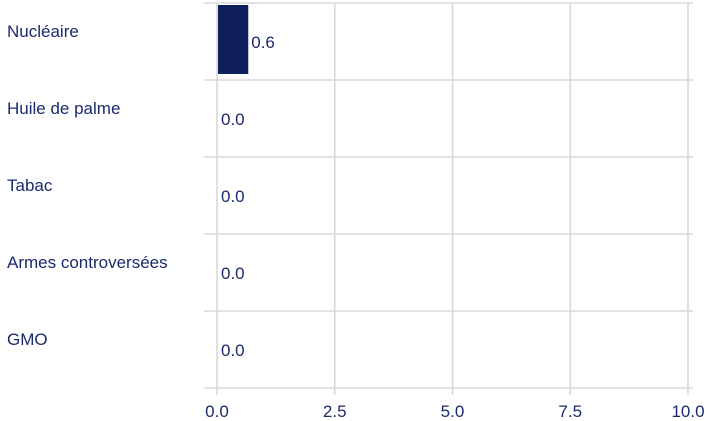 The width and height of the screenshot is (707, 421). I want to click on value-label: 0.6, so click(263, 42).